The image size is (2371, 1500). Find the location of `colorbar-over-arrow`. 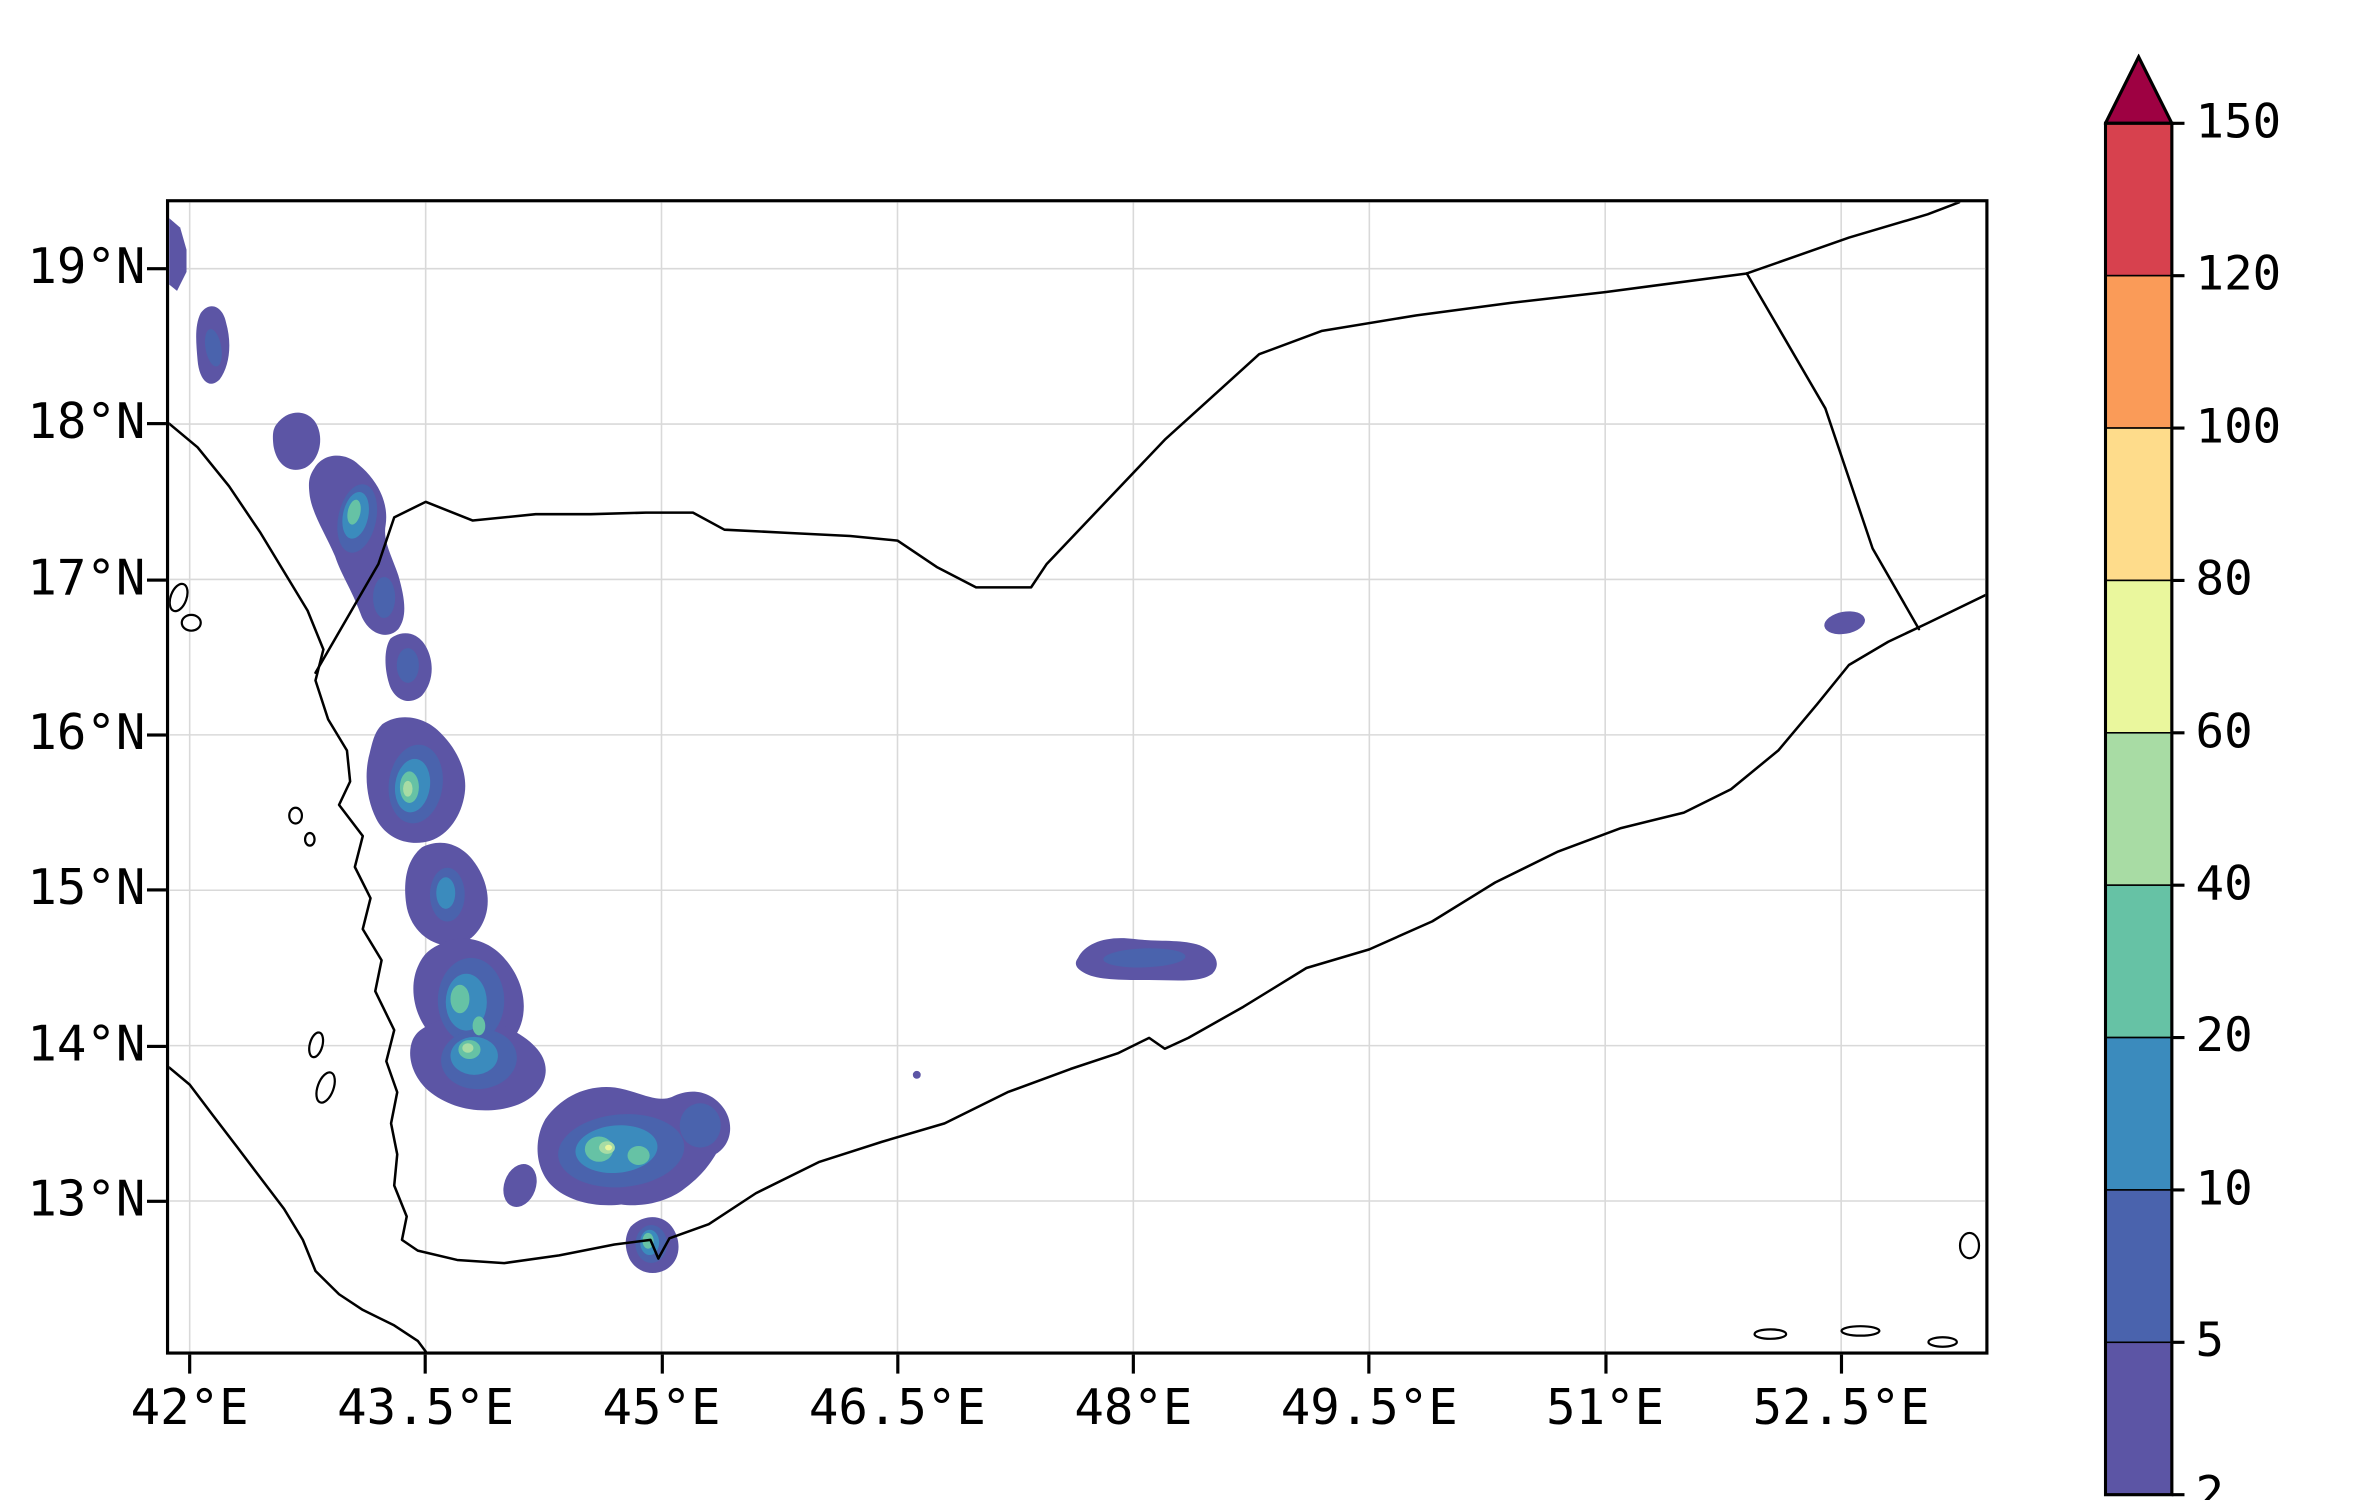

colorbar-over-arrow is located at coordinates (2138, 89).